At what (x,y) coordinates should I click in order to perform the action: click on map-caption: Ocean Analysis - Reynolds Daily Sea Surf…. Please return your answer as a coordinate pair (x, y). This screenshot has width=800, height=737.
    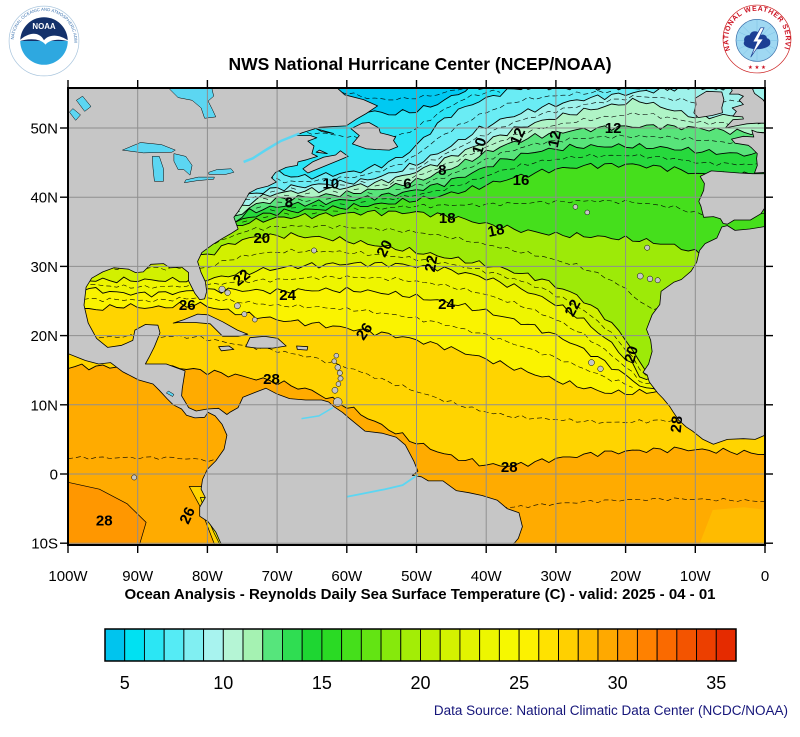
    Looking at the image, I should click on (420, 594).